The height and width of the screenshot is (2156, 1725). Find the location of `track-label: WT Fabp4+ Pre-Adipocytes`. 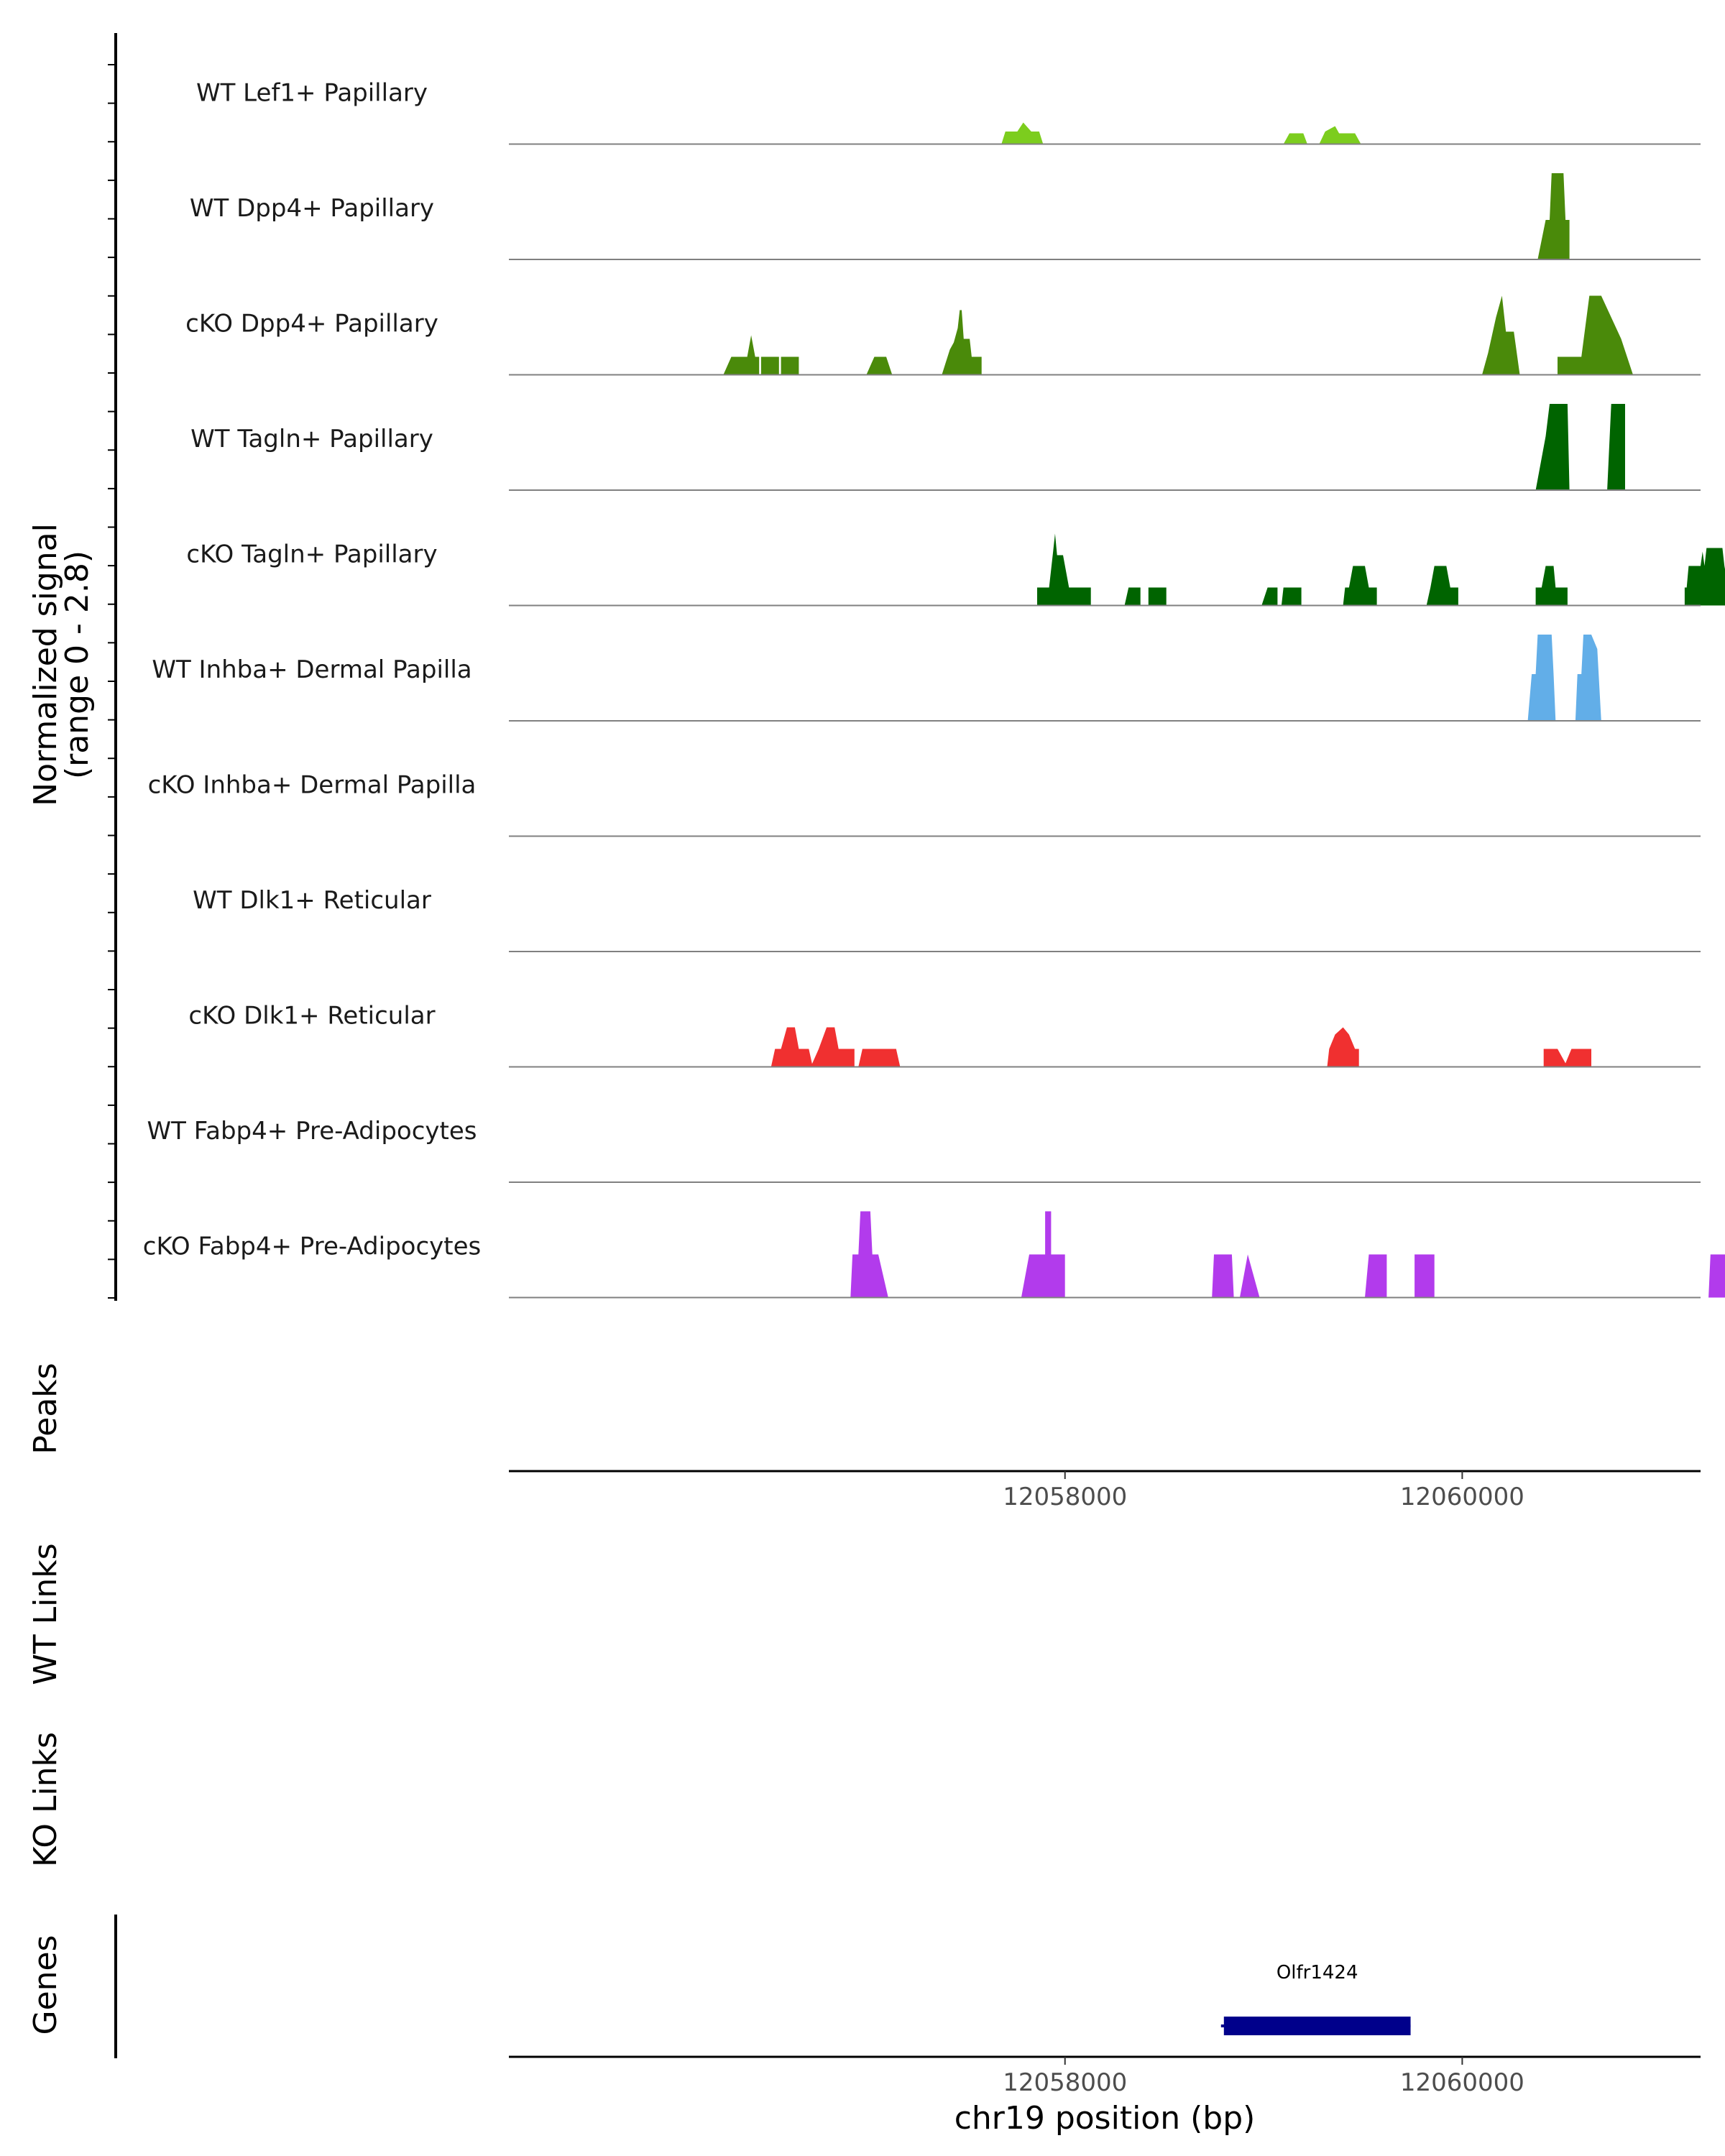

track-label: WT Fabp4+ Pre-Adipocytes is located at coordinates (312, 1131).